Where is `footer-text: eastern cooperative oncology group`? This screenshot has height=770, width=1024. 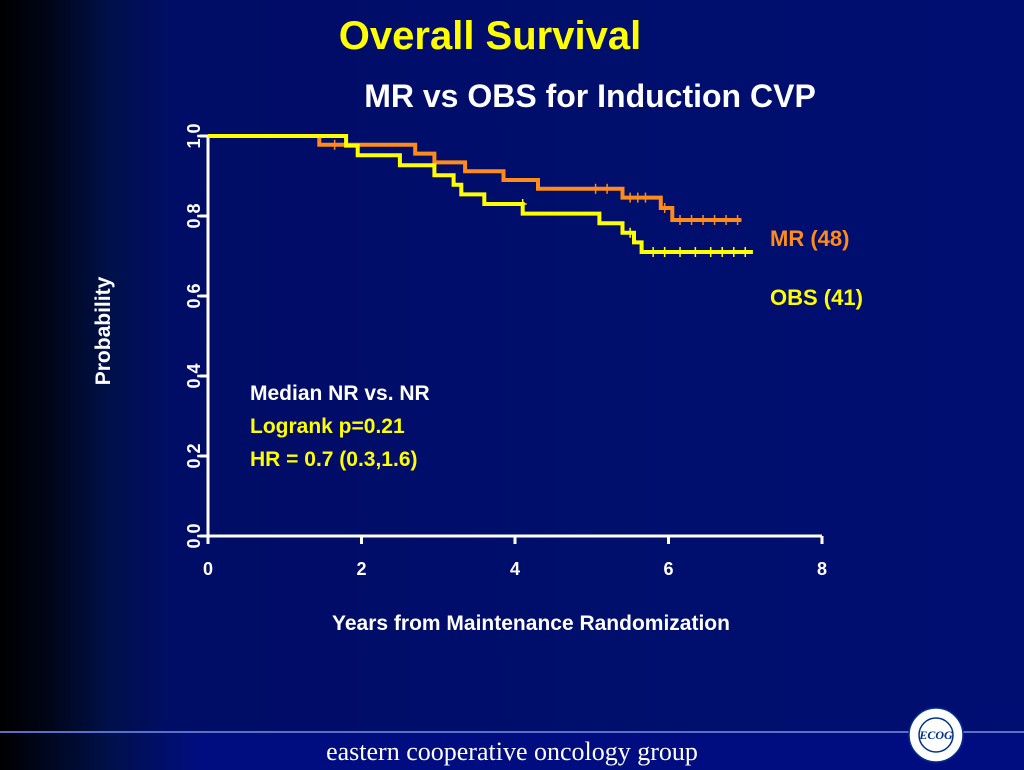
footer-text: eastern cooperative oncology group is located at coordinates (512, 751).